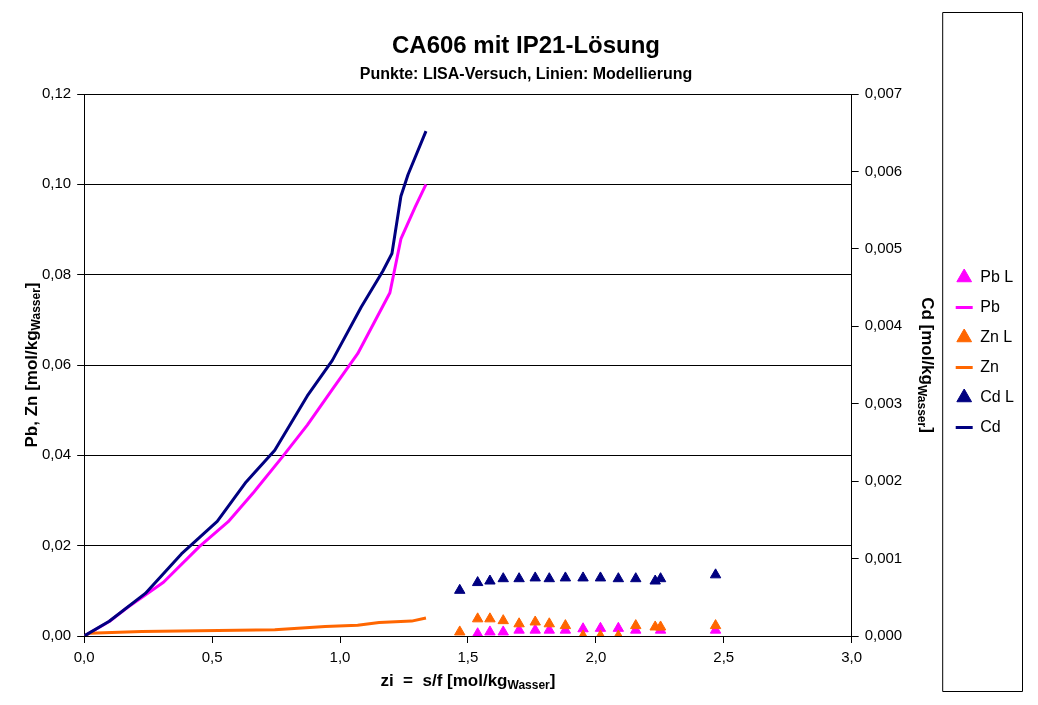 The image size is (1038, 705). What do you see at coordinates (925, 365) in the screenshot?
I see `y2-axis-title: Cd [mol/kgWasser]` at bounding box center [925, 365].